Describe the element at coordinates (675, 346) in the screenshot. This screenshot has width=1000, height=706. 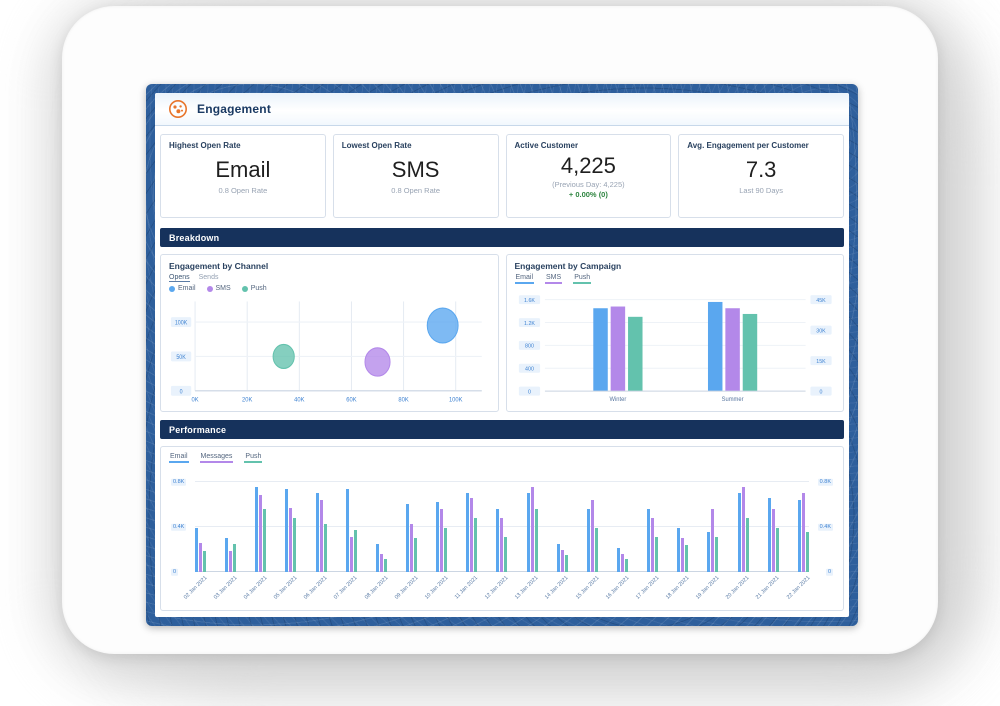
I see `campaign-bar-plot: 0 400 800 1.2K 1.6K 0 15K 30K 45K Winter Summer` at that location.